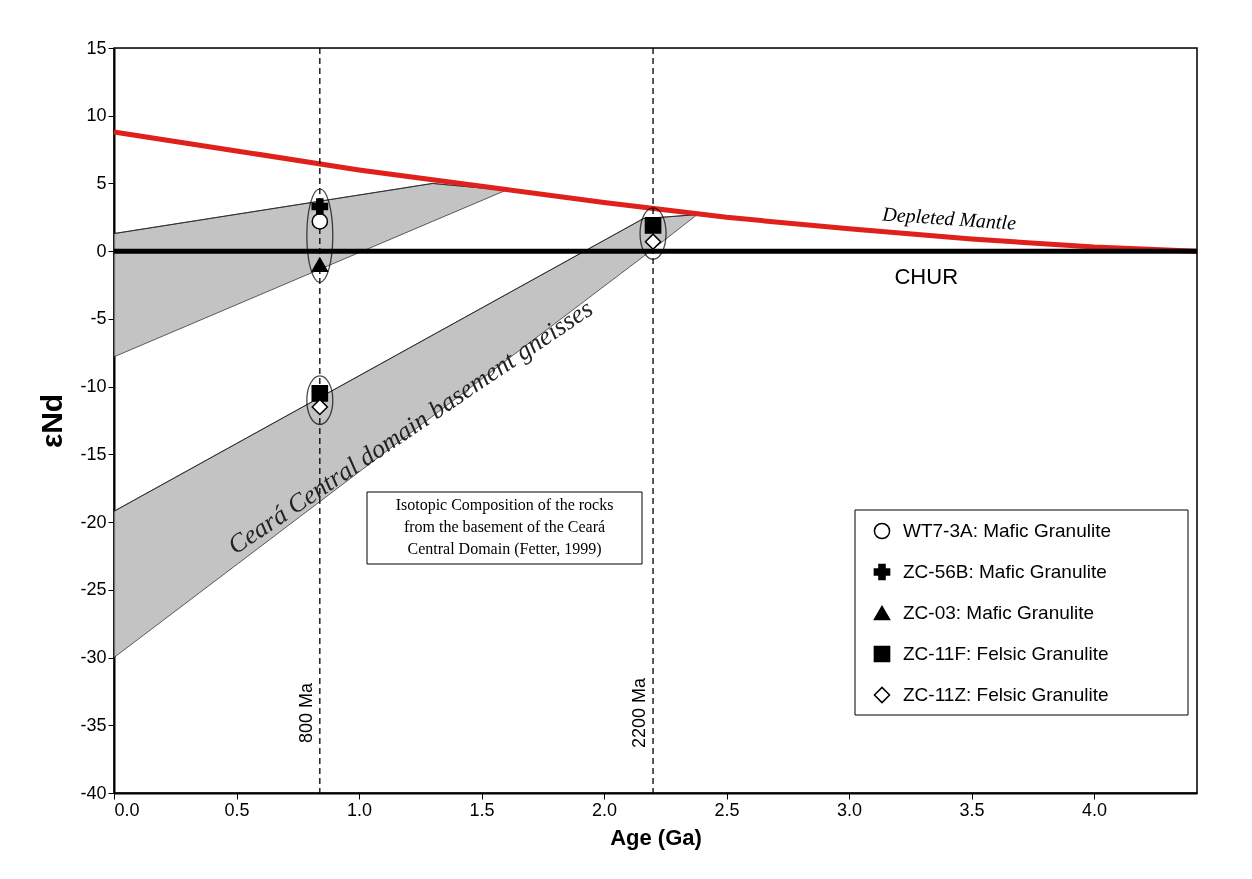  Describe the element at coordinates (93, 724) in the screenshot. I see `y-tick-label: -35` at that location.